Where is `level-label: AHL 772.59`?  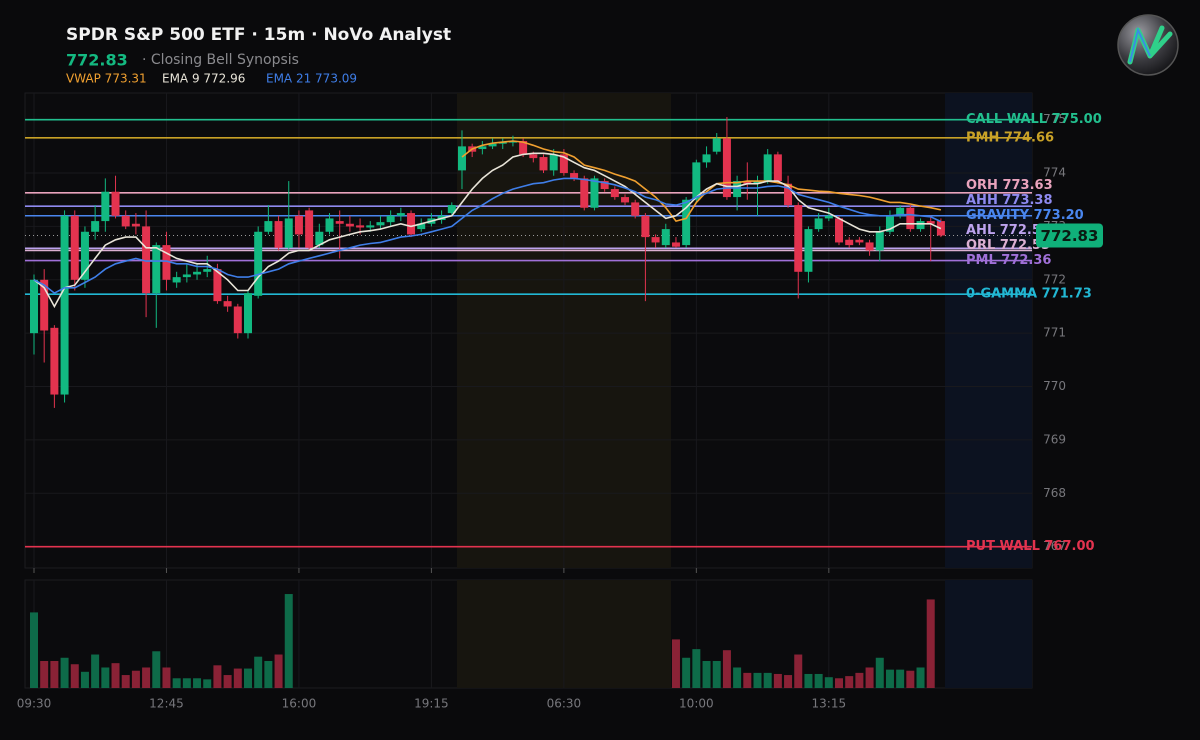 level-label: AHL 772.59 is located at coordinates (1008, 230).